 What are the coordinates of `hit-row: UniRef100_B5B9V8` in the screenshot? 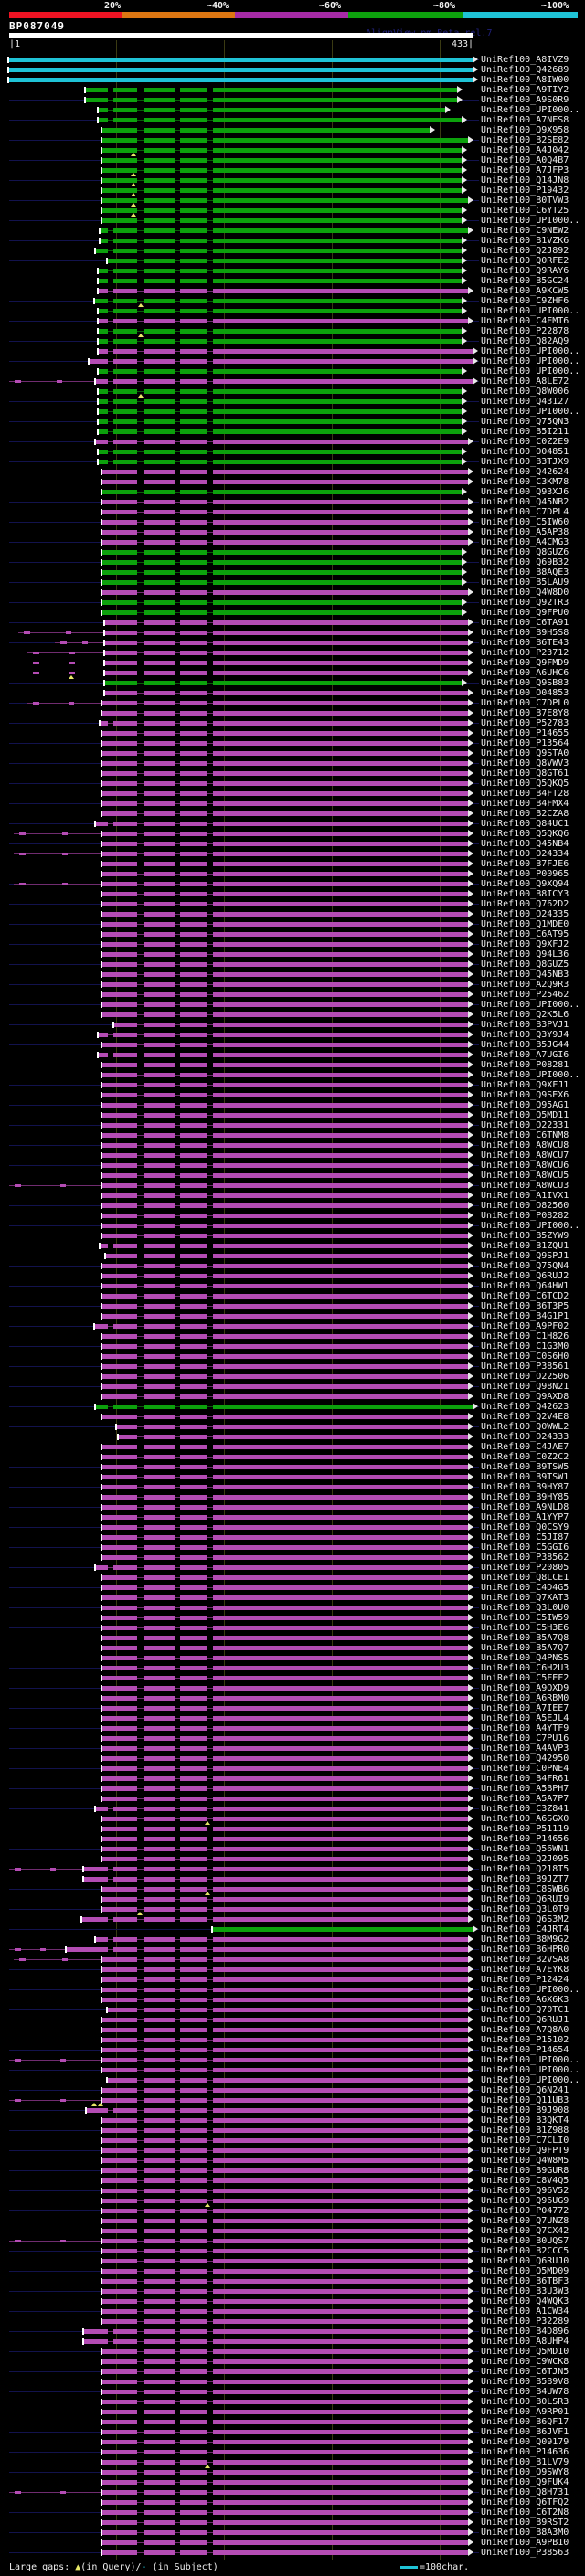 It's located at (293, 2382).